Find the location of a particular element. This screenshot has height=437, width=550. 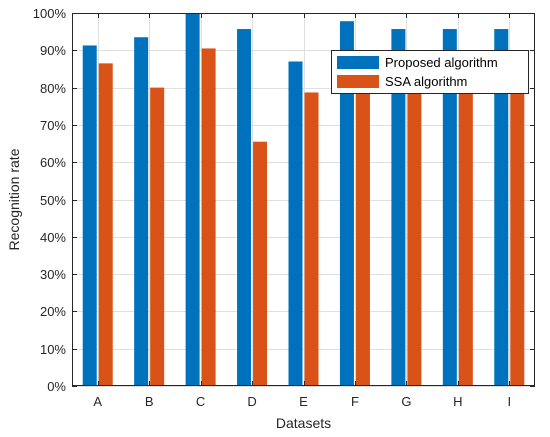

x-tick-label: B is located at coordinates (149, 401).